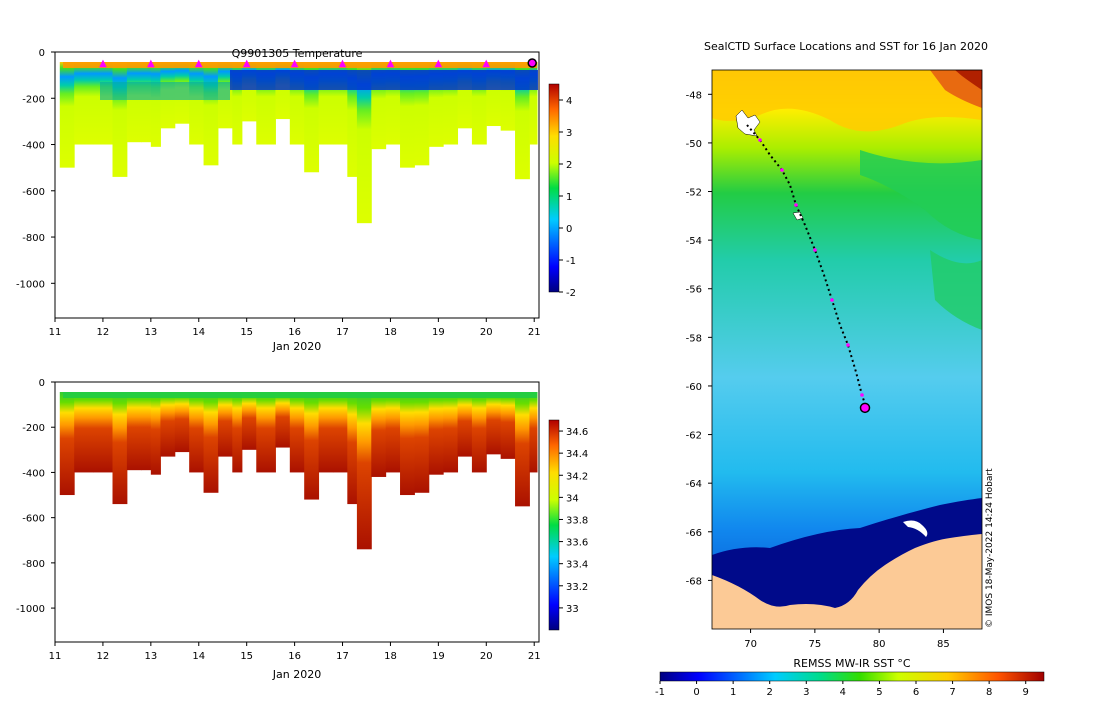 Image resolution: width=1100 pixels, height=704 pixels. Describe the element at coordinates (33, 519) in the screenshot. I see `salinity-y-tick-label: -600` at that location.